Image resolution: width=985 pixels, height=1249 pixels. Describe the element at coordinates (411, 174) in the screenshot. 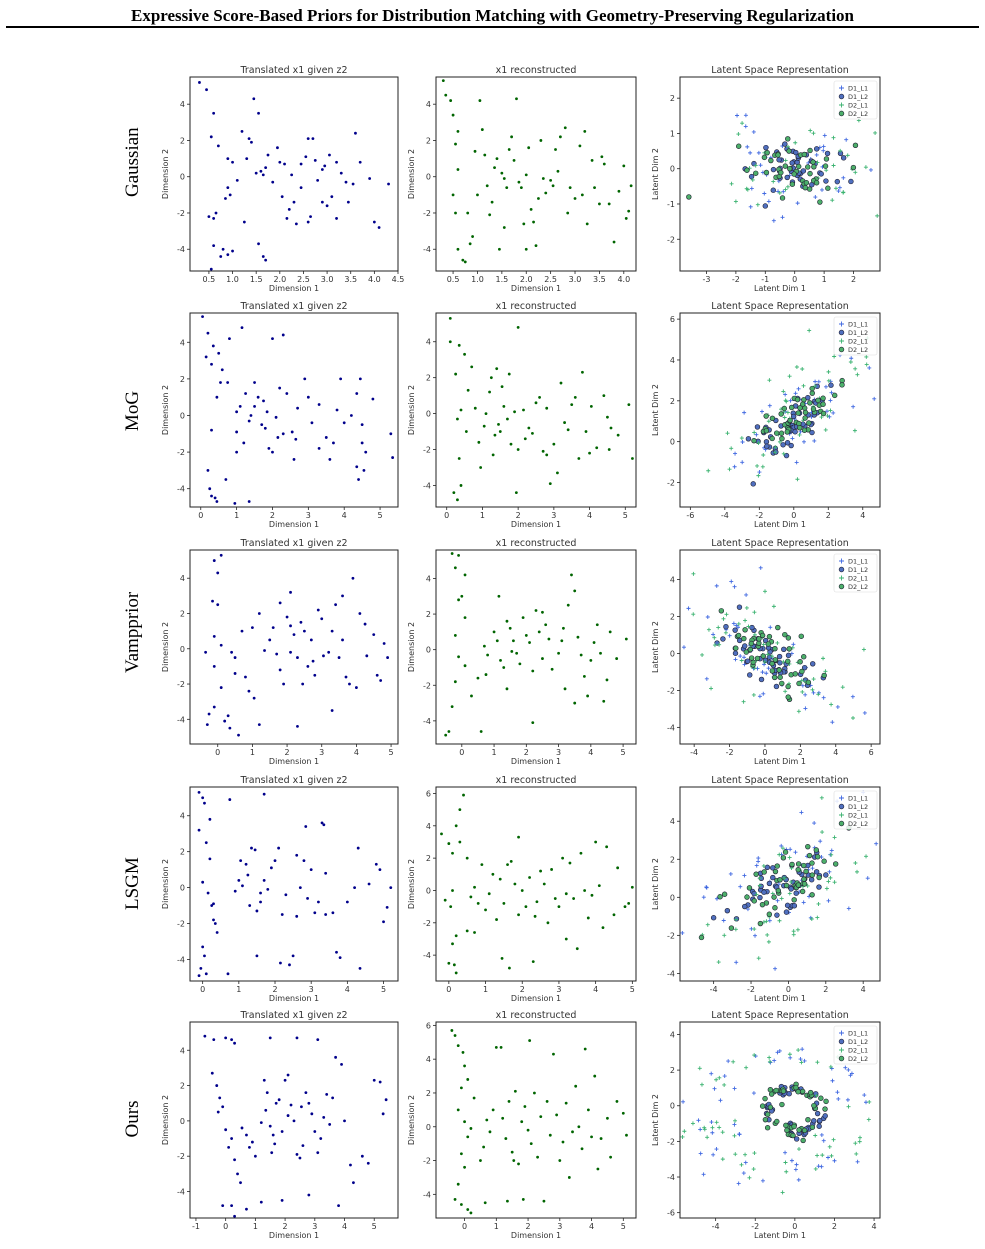

I see `y-axis-label: Dimension 2` at that location.